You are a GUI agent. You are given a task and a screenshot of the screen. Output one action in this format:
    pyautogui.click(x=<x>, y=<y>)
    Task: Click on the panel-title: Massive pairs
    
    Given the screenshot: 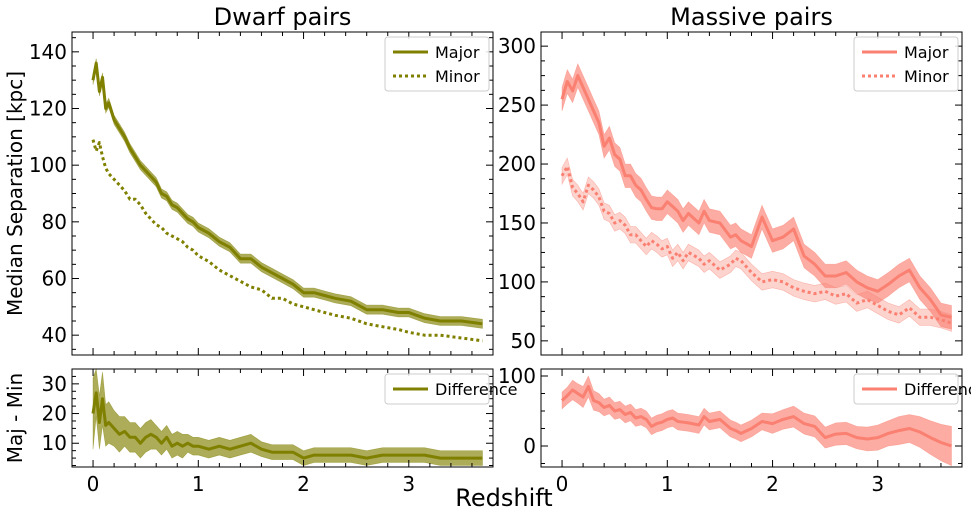 What is the action you would take?
    pyautogui.click(x=751, y=17)
    